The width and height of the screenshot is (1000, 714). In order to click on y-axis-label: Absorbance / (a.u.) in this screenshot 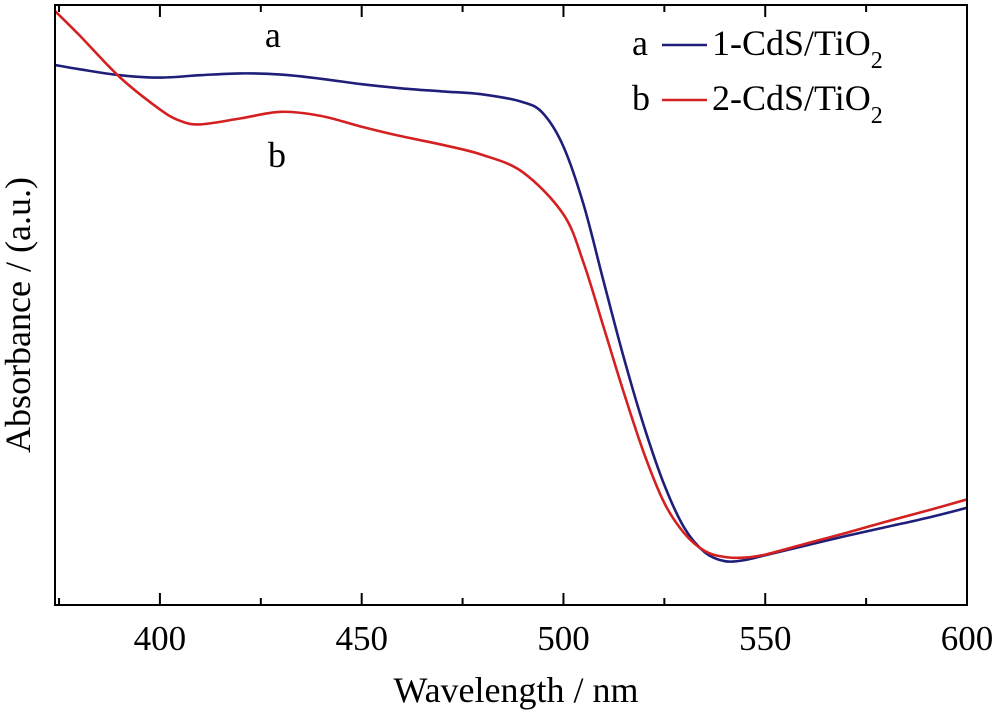, I will do `click(19, 315)`.